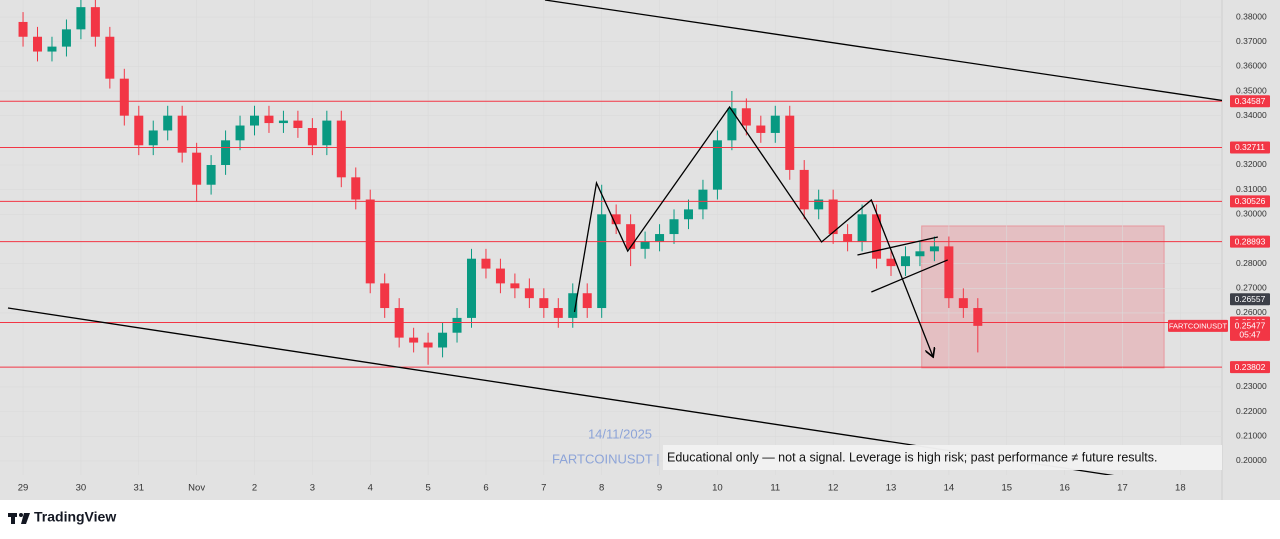 This screenshot has height=539, width=1280. Describe the element at coordinates (312, 488) in the screenshot. I see `x-tick-label: 3` at that location.